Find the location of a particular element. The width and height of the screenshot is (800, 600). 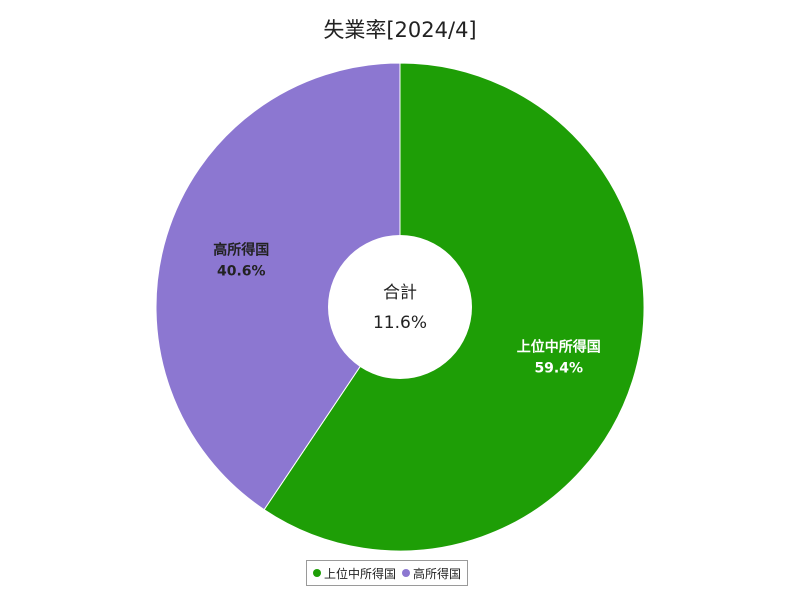

legend-marker-upper-middle-income is located at coordinates (317, 573).